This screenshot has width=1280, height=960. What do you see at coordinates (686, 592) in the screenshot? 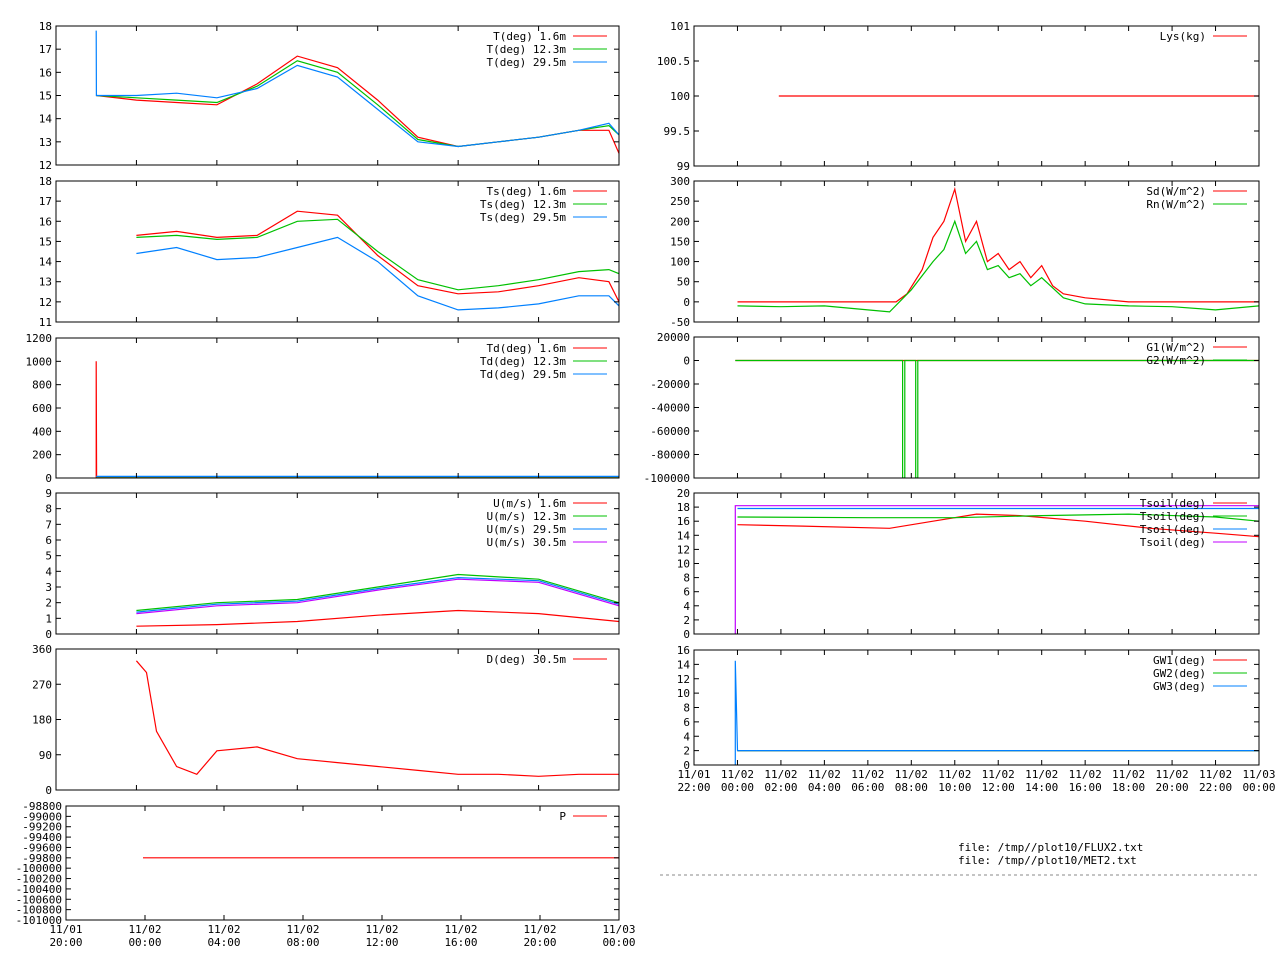
I see `y-tick-label: 6` at bounding box center [686, 592].